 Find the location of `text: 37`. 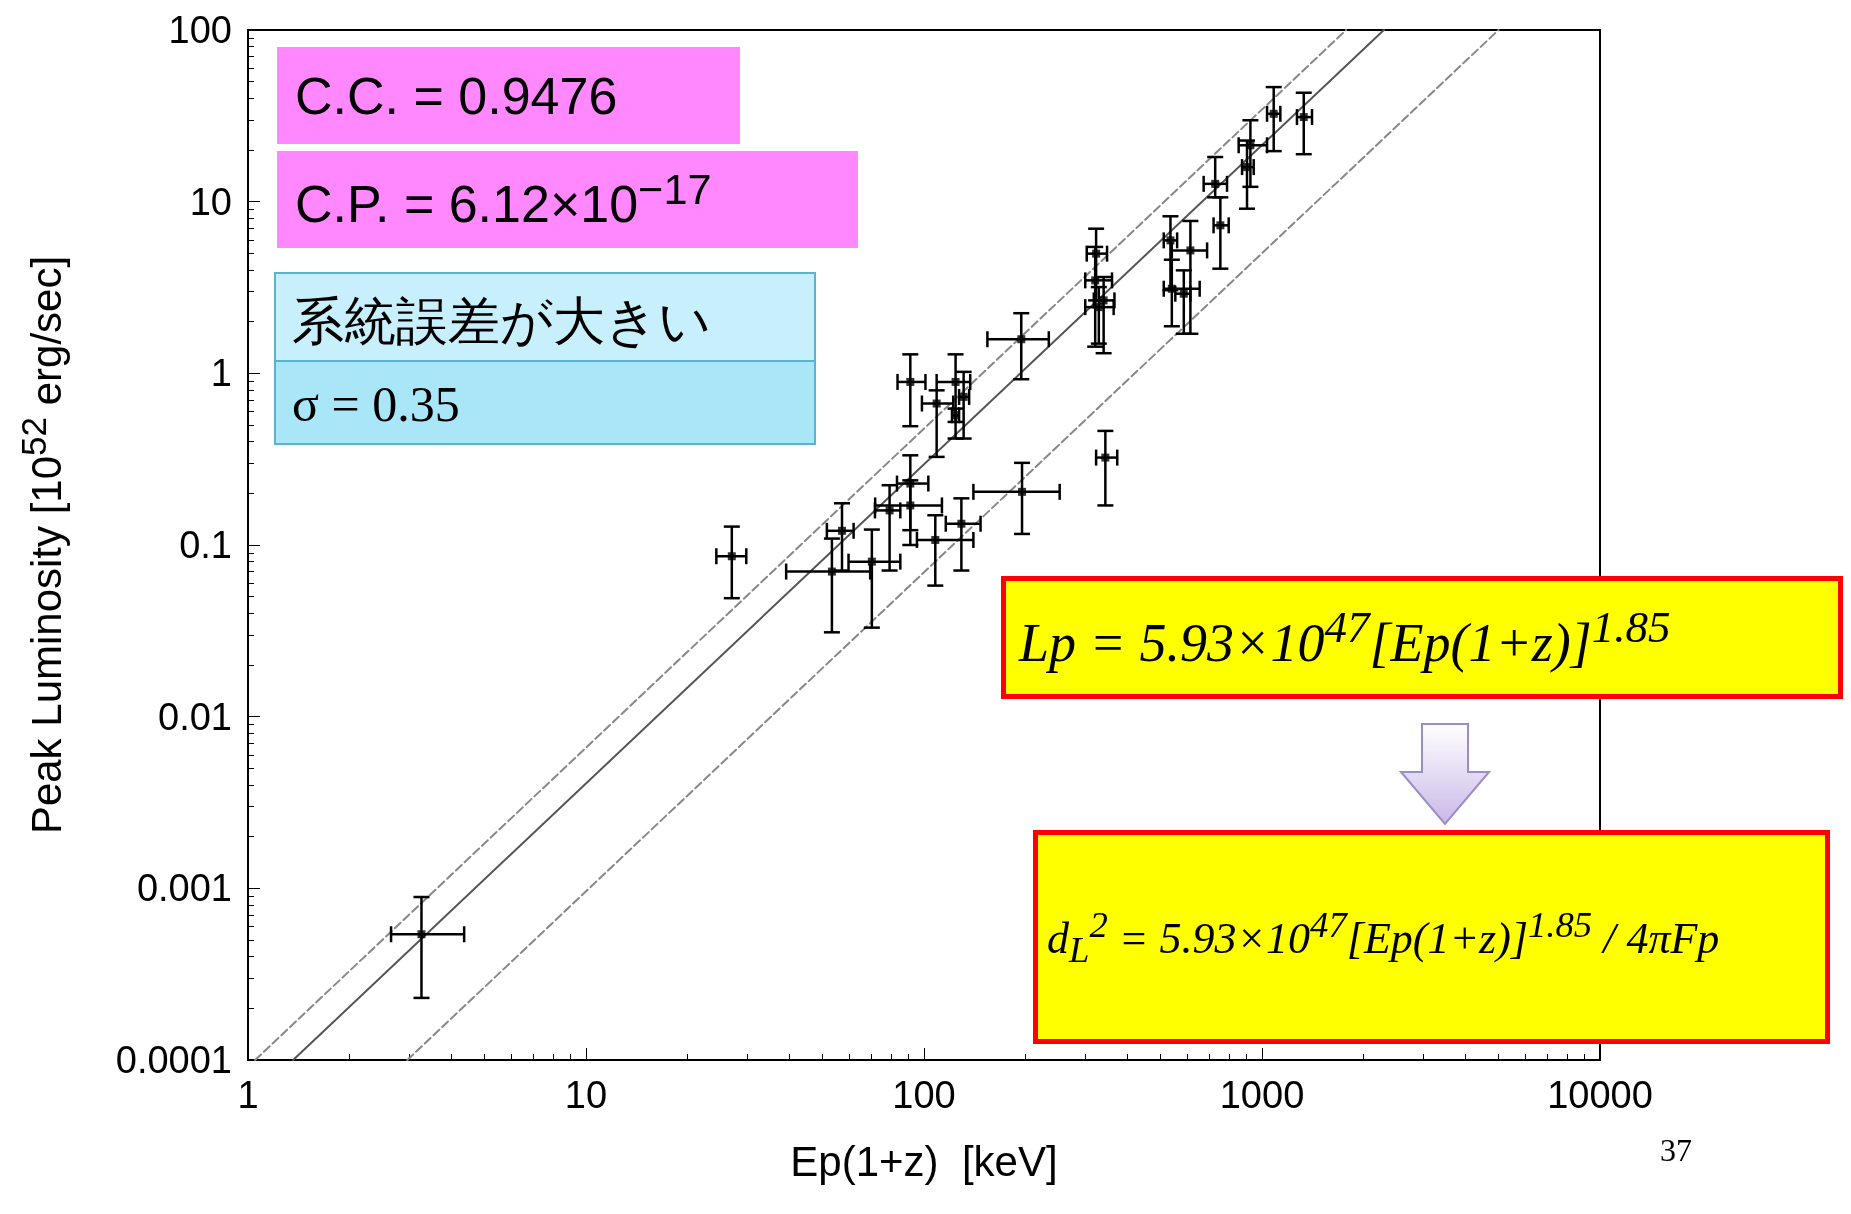

text: 37 is located at coordinates (1676, 1150).